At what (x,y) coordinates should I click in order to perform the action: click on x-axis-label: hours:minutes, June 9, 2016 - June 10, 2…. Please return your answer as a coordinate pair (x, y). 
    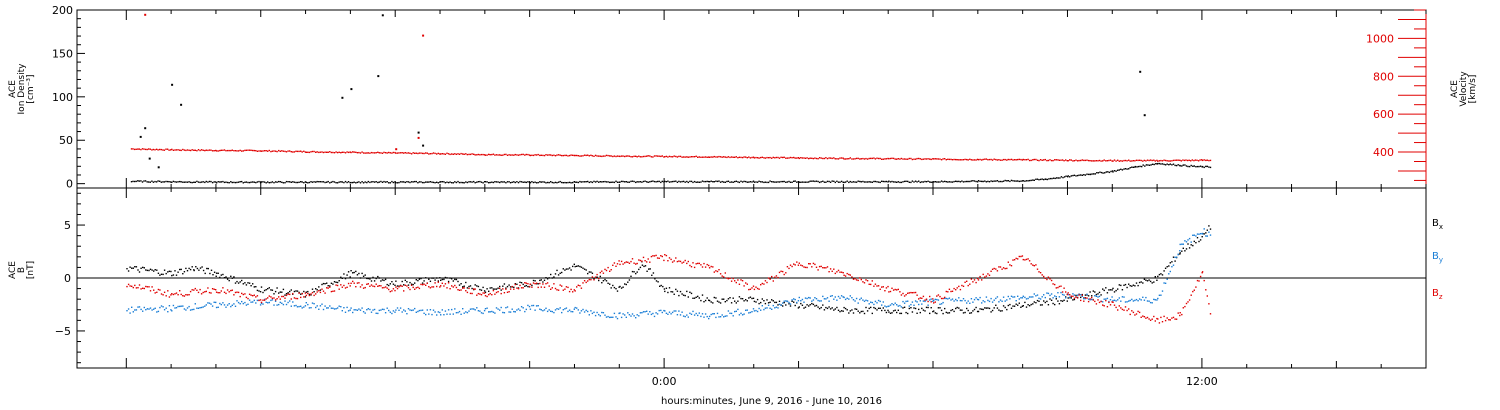
    Looking at the image, I should click on (771, 401).